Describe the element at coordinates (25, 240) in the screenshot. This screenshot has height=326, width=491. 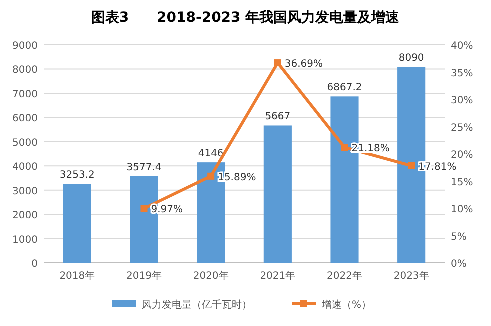
I see `y-tick-label: 1000` at that location.